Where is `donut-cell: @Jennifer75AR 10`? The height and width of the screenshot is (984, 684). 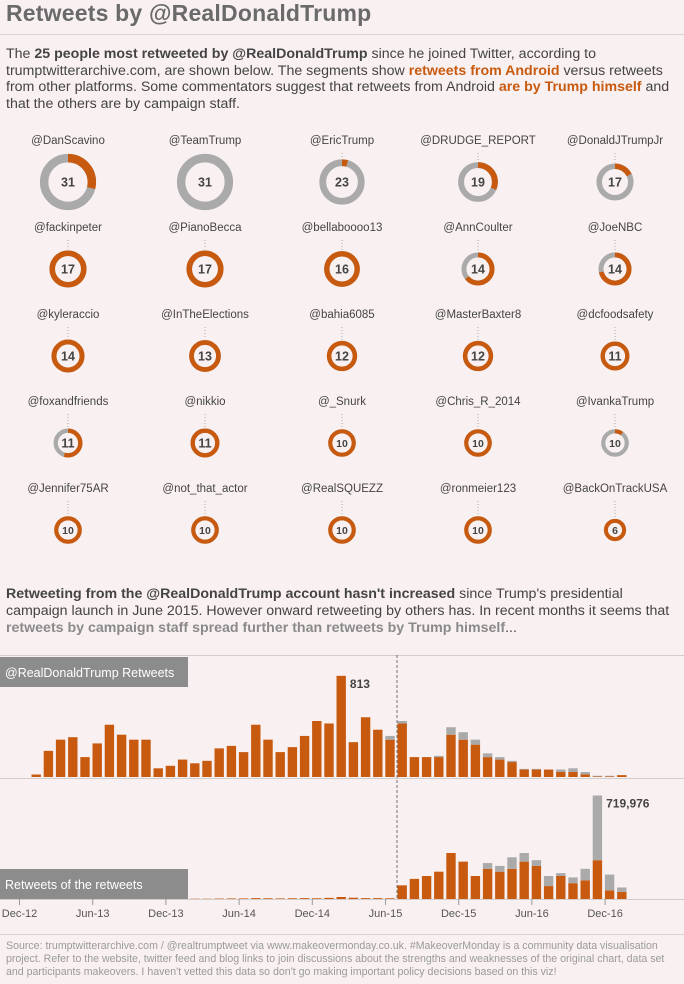 donut-cell: @Jennifer75AR 10 is located at coordinates (68, 526).